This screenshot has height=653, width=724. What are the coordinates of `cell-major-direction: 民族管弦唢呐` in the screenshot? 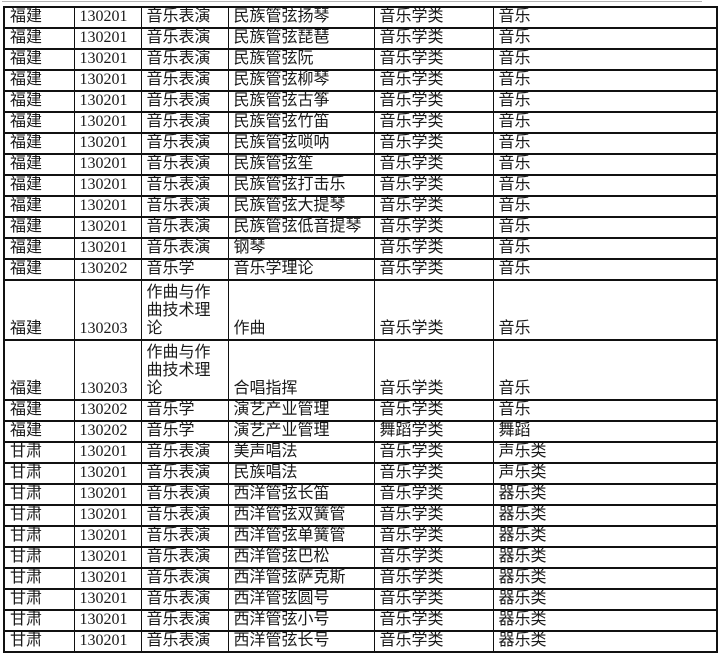 It's located at (301, 143).